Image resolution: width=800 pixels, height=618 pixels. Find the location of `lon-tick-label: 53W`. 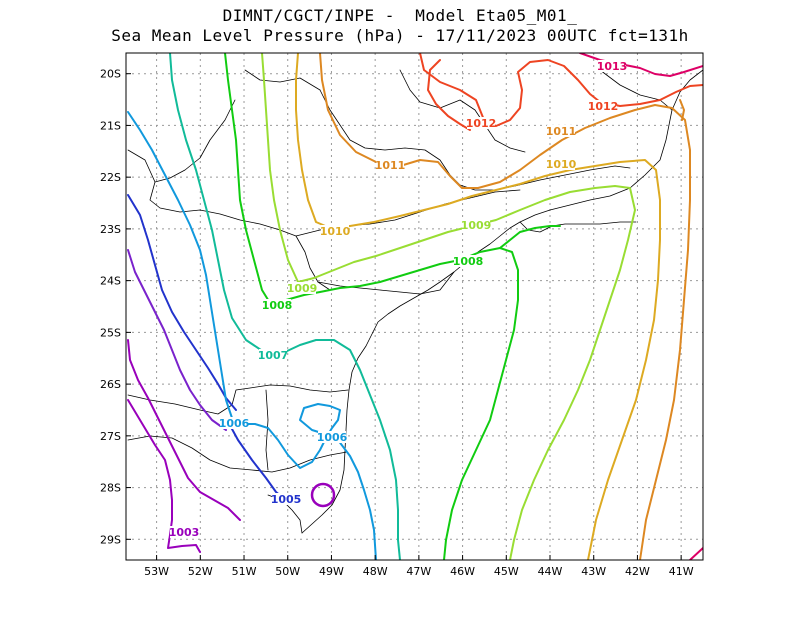

lon-tick-label: 53W is located at coordinates (156, 571).